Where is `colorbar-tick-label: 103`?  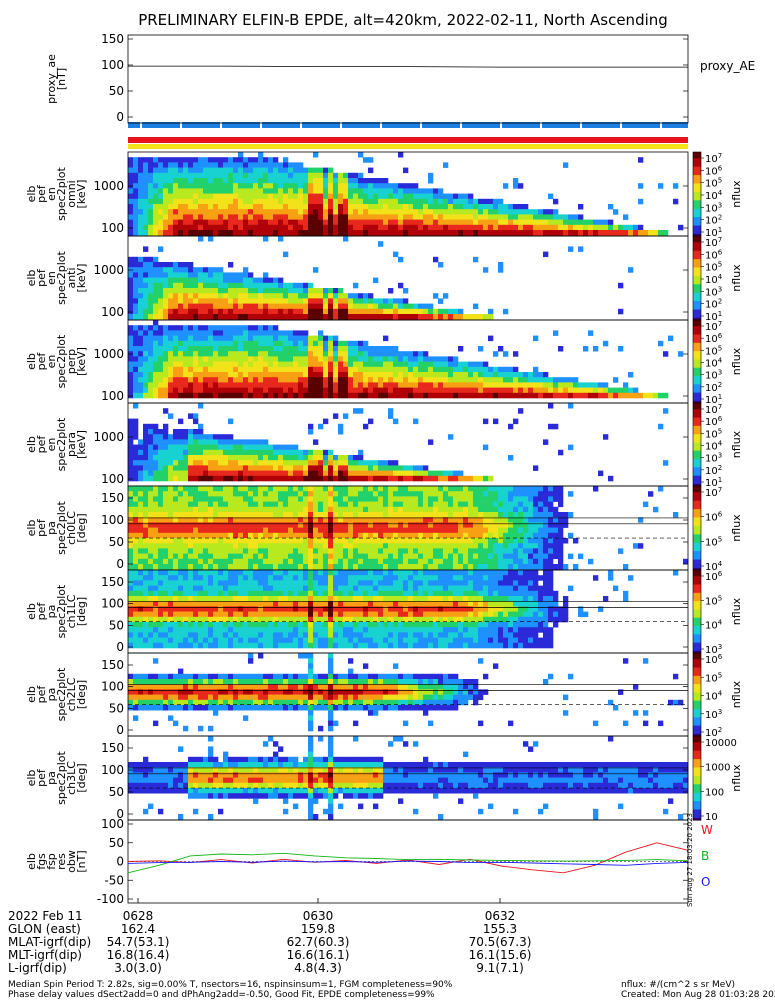
colorbar-tick-label: 103 is located at coordinates (713, 207).